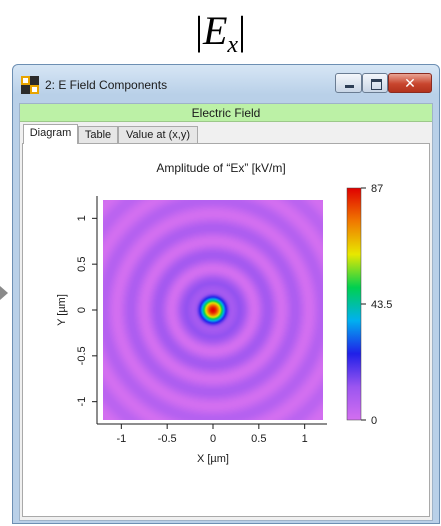 The width and height of the screenshot is (441, 526). Describe the element at coordinates (215, 30) in the screenshot. I see `heading-symbol: E` at that location.